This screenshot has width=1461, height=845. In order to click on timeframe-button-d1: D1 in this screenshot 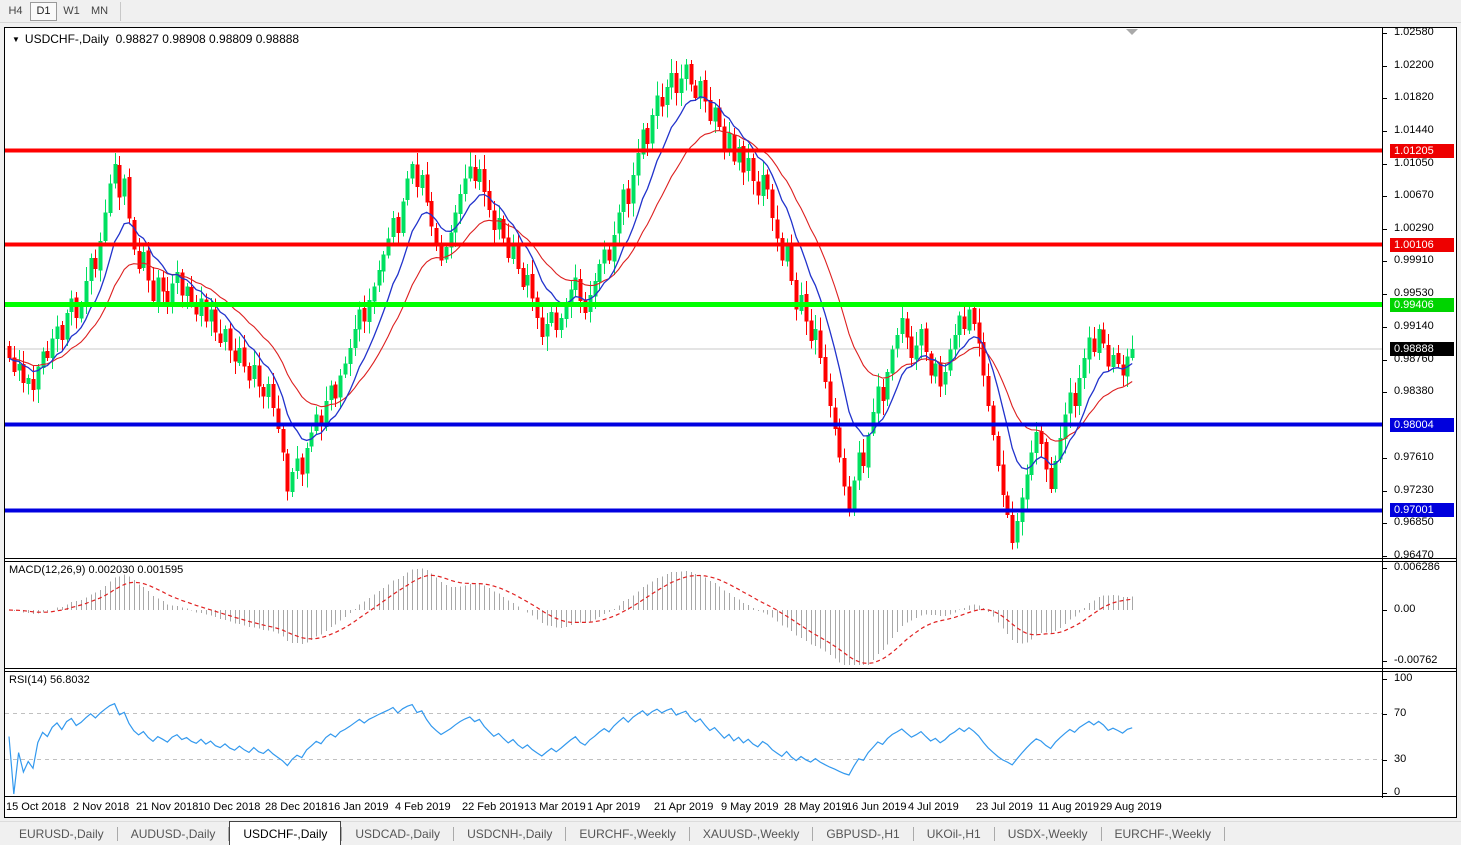, I will do `click(43, 11)`.